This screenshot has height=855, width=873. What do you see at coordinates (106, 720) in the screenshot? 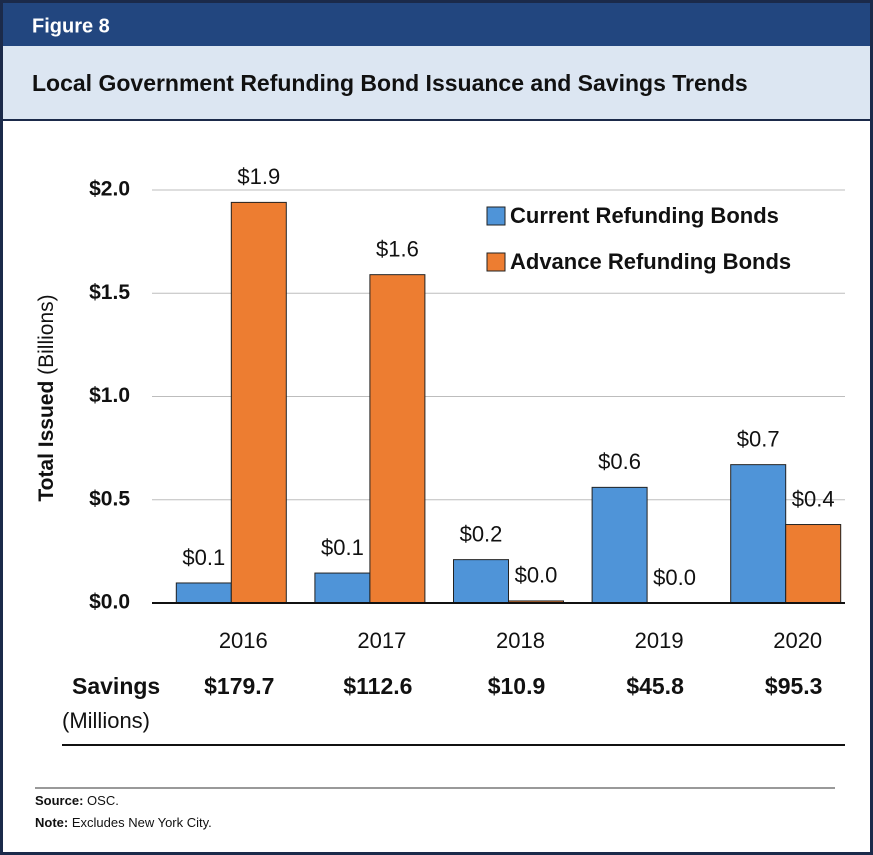
I see `savings-unit: (Millions)` at bounding box center [106, 720].